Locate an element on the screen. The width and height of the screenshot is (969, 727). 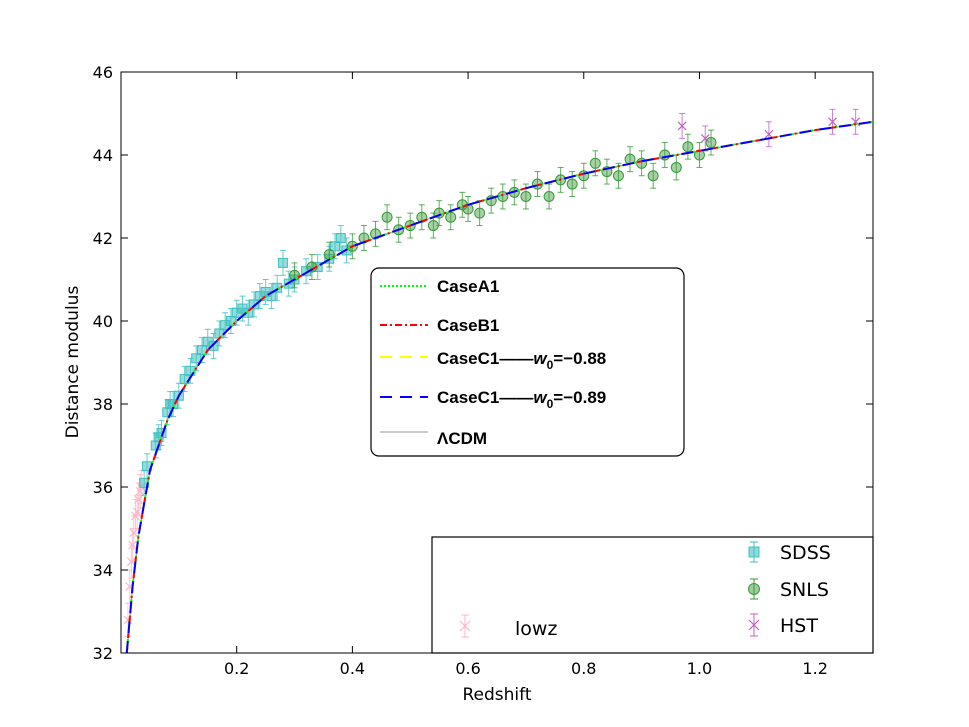
legend-label-lowz: lowz is located at coordinates (536, 629).